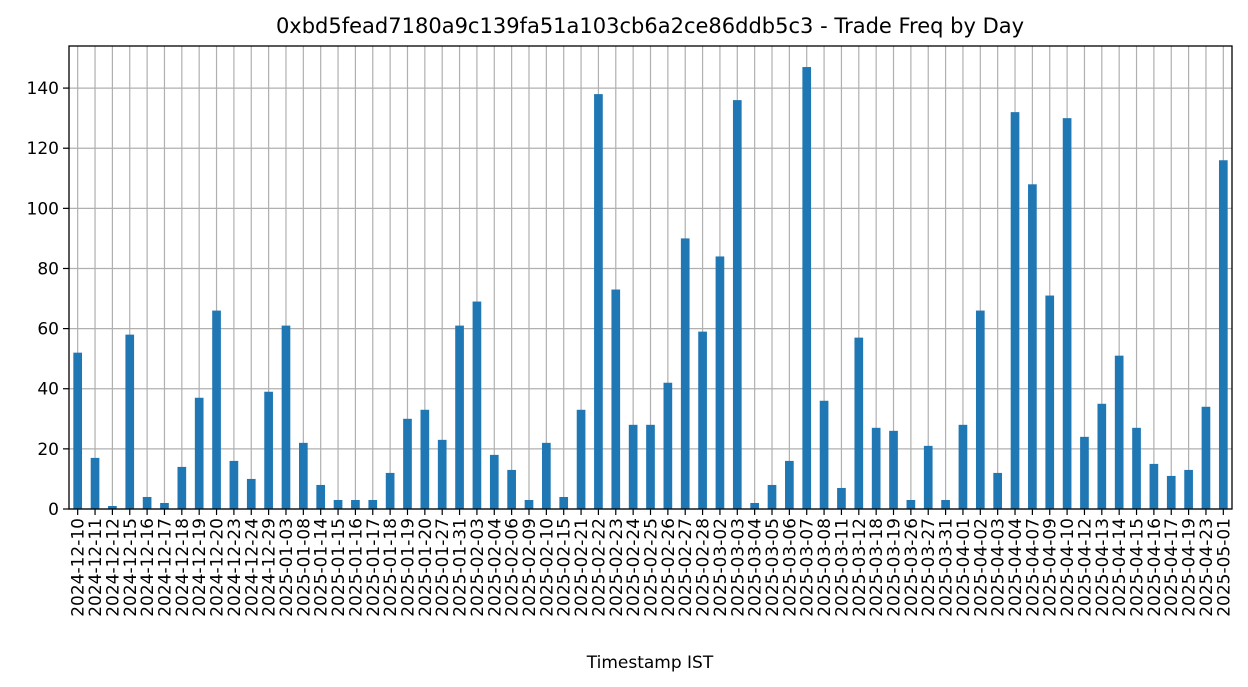  What do you see at coordinates (48, 299) in the screenshot?
I see `y-axis-ticks: 0 20 40 60 80 100 120 140` at bounding box center [48, 299].